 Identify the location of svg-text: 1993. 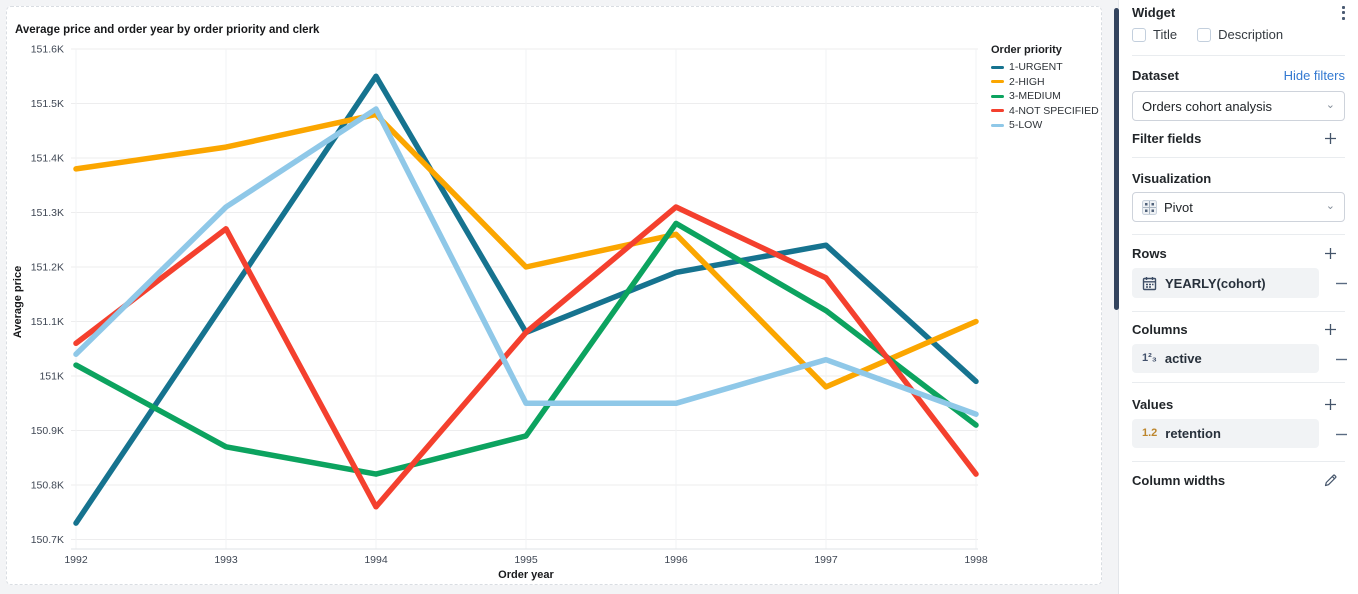
(226, 560).